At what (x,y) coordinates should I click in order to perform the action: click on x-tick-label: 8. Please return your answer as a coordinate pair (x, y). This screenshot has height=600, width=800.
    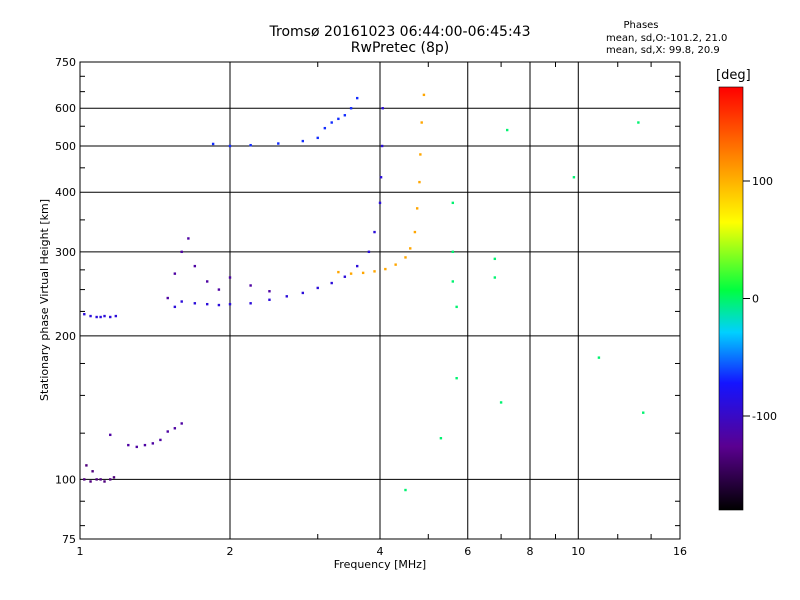
    Looking at the image, I should click on (530, 551).